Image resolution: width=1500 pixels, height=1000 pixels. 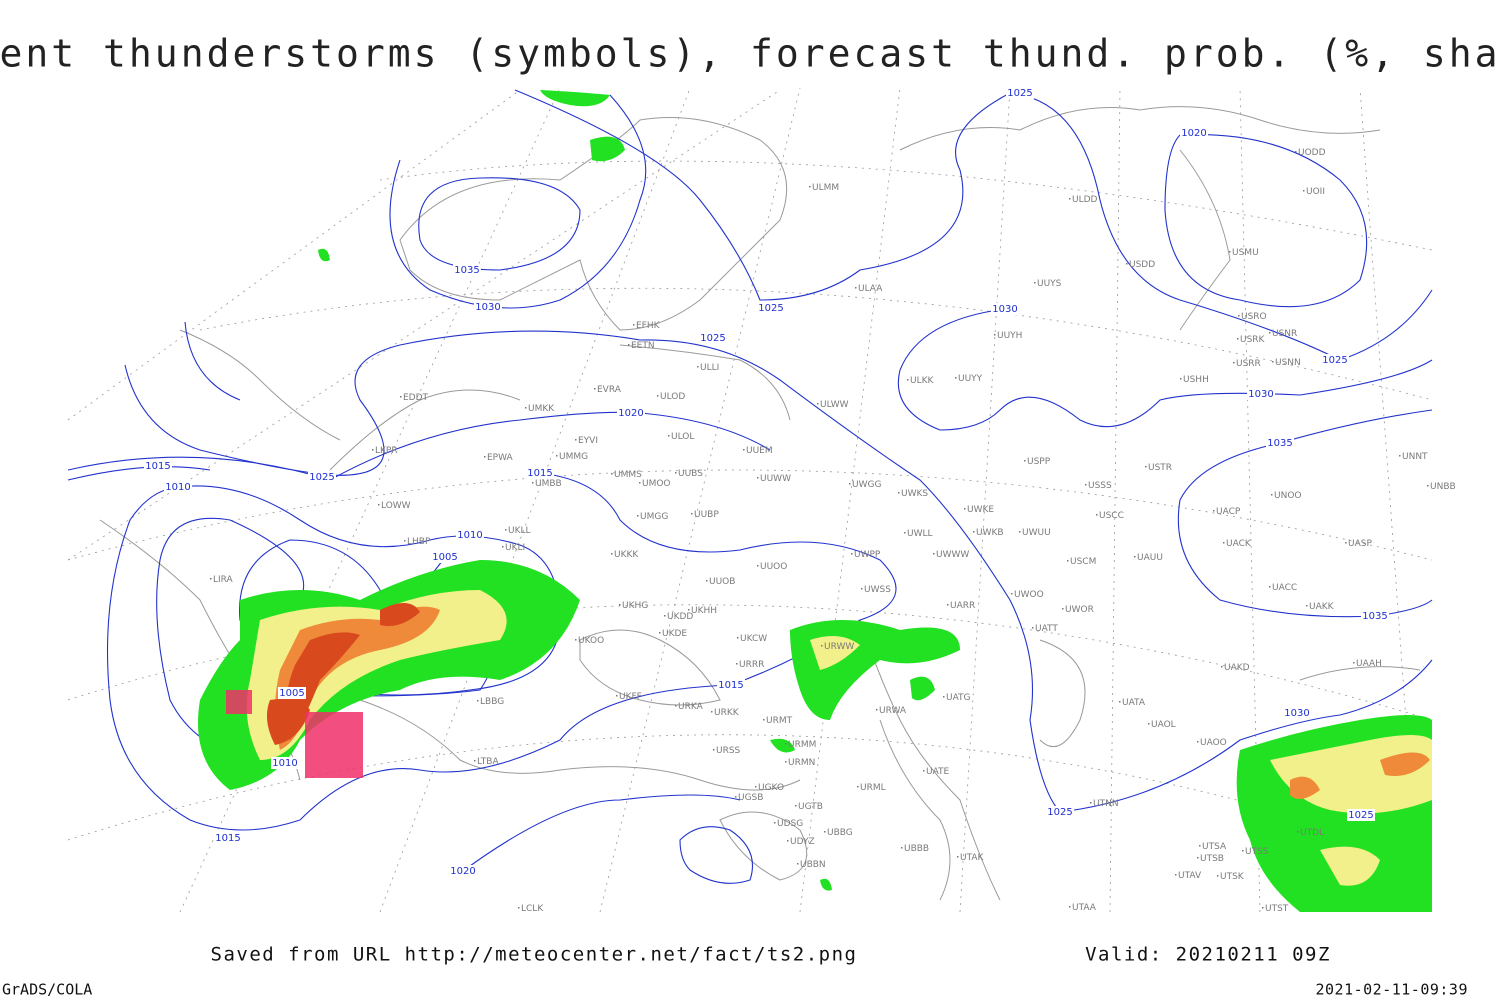 I want to click on station-label: UDYZ, so click(x=802, y=842).